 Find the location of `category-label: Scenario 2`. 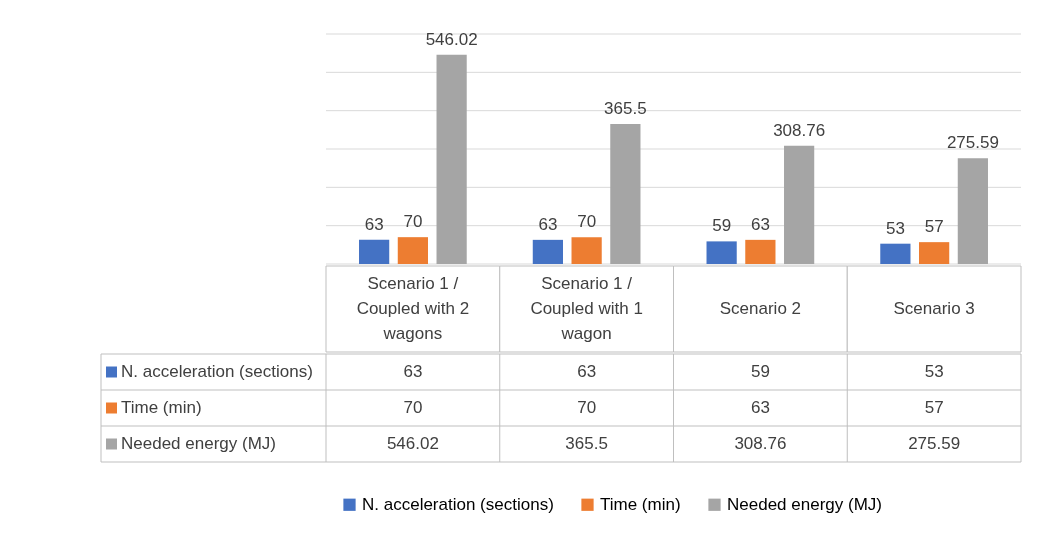

category-label: Scenario 2 is located at coordinates (760, 308).